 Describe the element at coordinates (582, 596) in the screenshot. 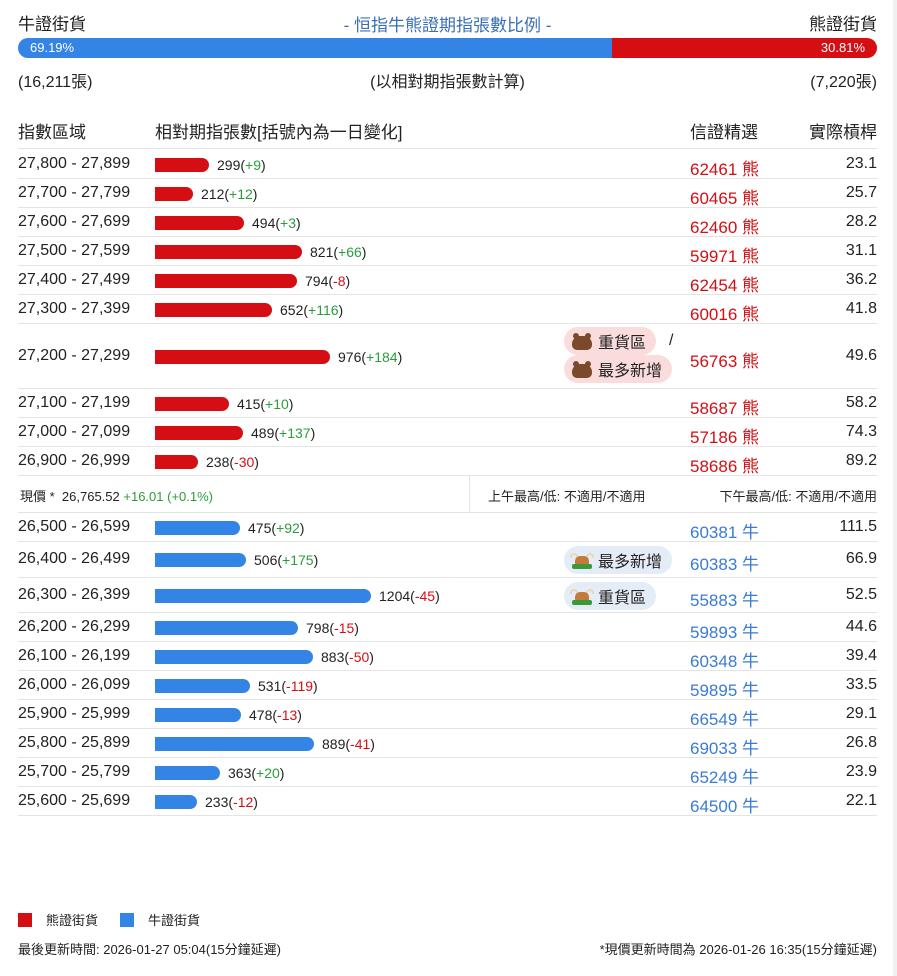

I see `bull-icon` at that location.